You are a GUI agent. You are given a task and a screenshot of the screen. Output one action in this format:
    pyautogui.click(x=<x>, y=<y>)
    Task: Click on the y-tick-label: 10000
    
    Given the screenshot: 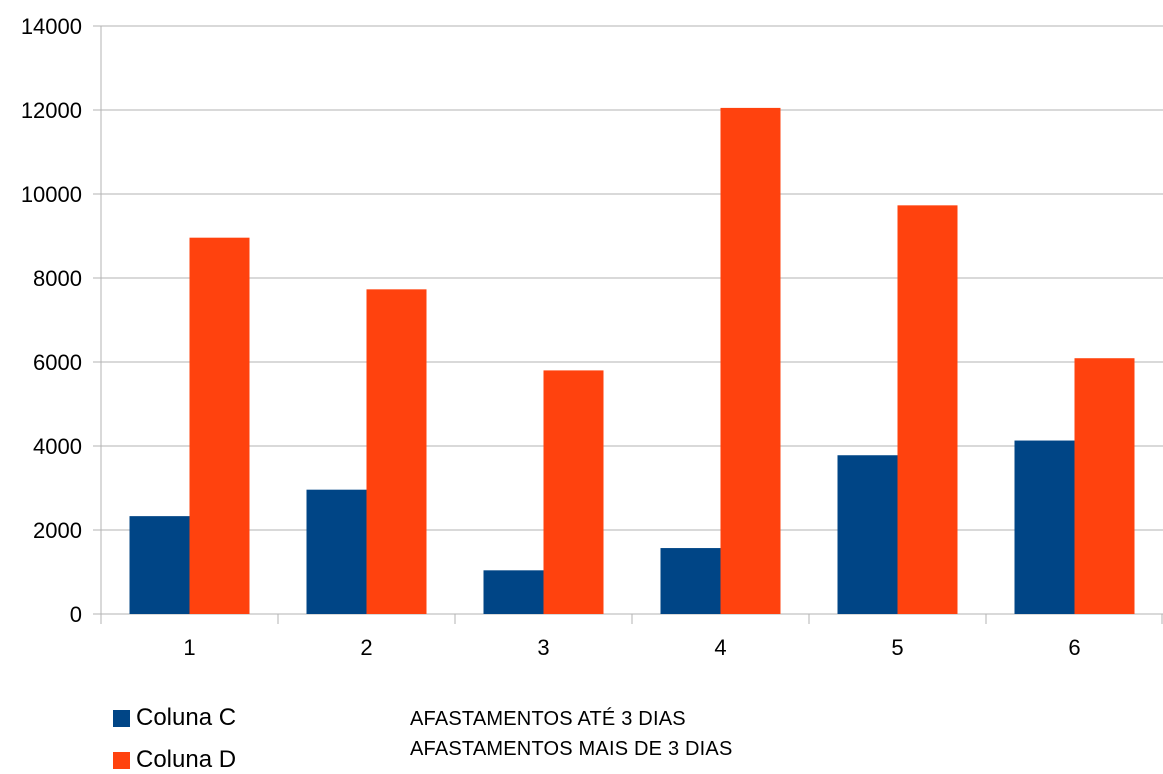 What is the action you would take?
    pyautogui.click(x=51, y=194)
    